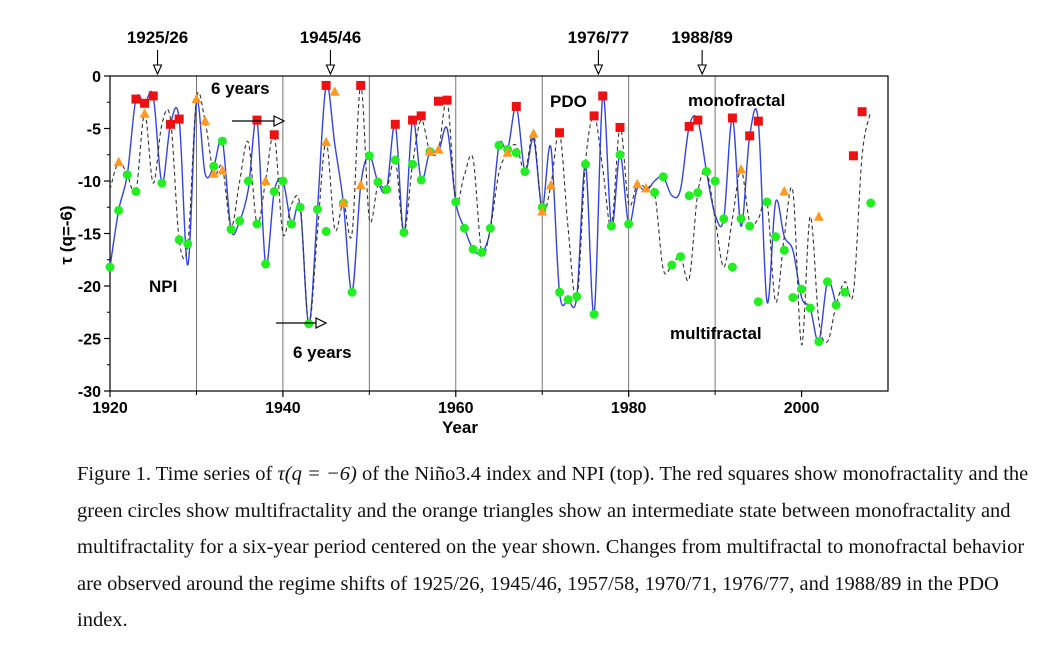 This screenshot has height=658, width=1047. Describe the element at coordinates (110, 408) in the screenshot. I see `x-tick-label: 1920` at that location.